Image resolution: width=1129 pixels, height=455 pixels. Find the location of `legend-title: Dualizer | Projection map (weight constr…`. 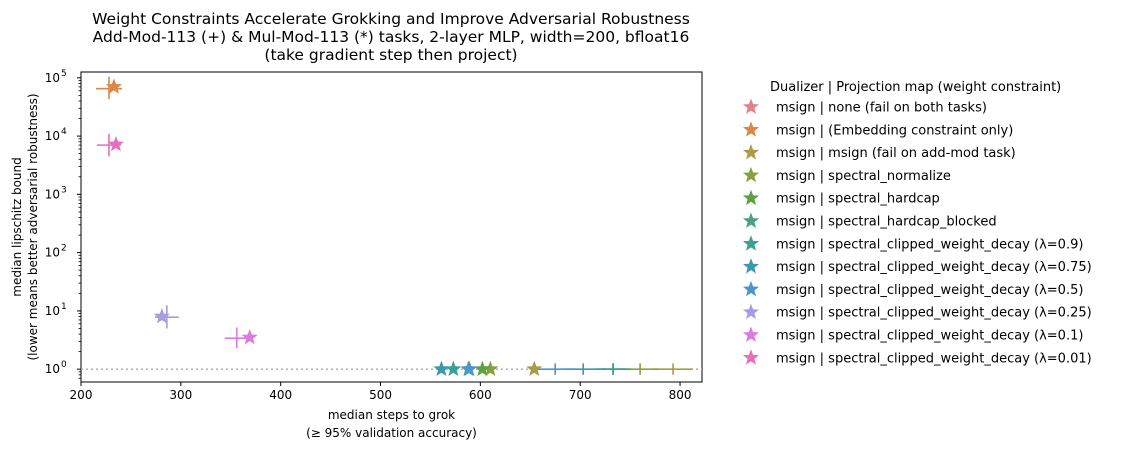

legend-title: Dualizer | Projection map (weight constr… is located at coordinates (915, 87).